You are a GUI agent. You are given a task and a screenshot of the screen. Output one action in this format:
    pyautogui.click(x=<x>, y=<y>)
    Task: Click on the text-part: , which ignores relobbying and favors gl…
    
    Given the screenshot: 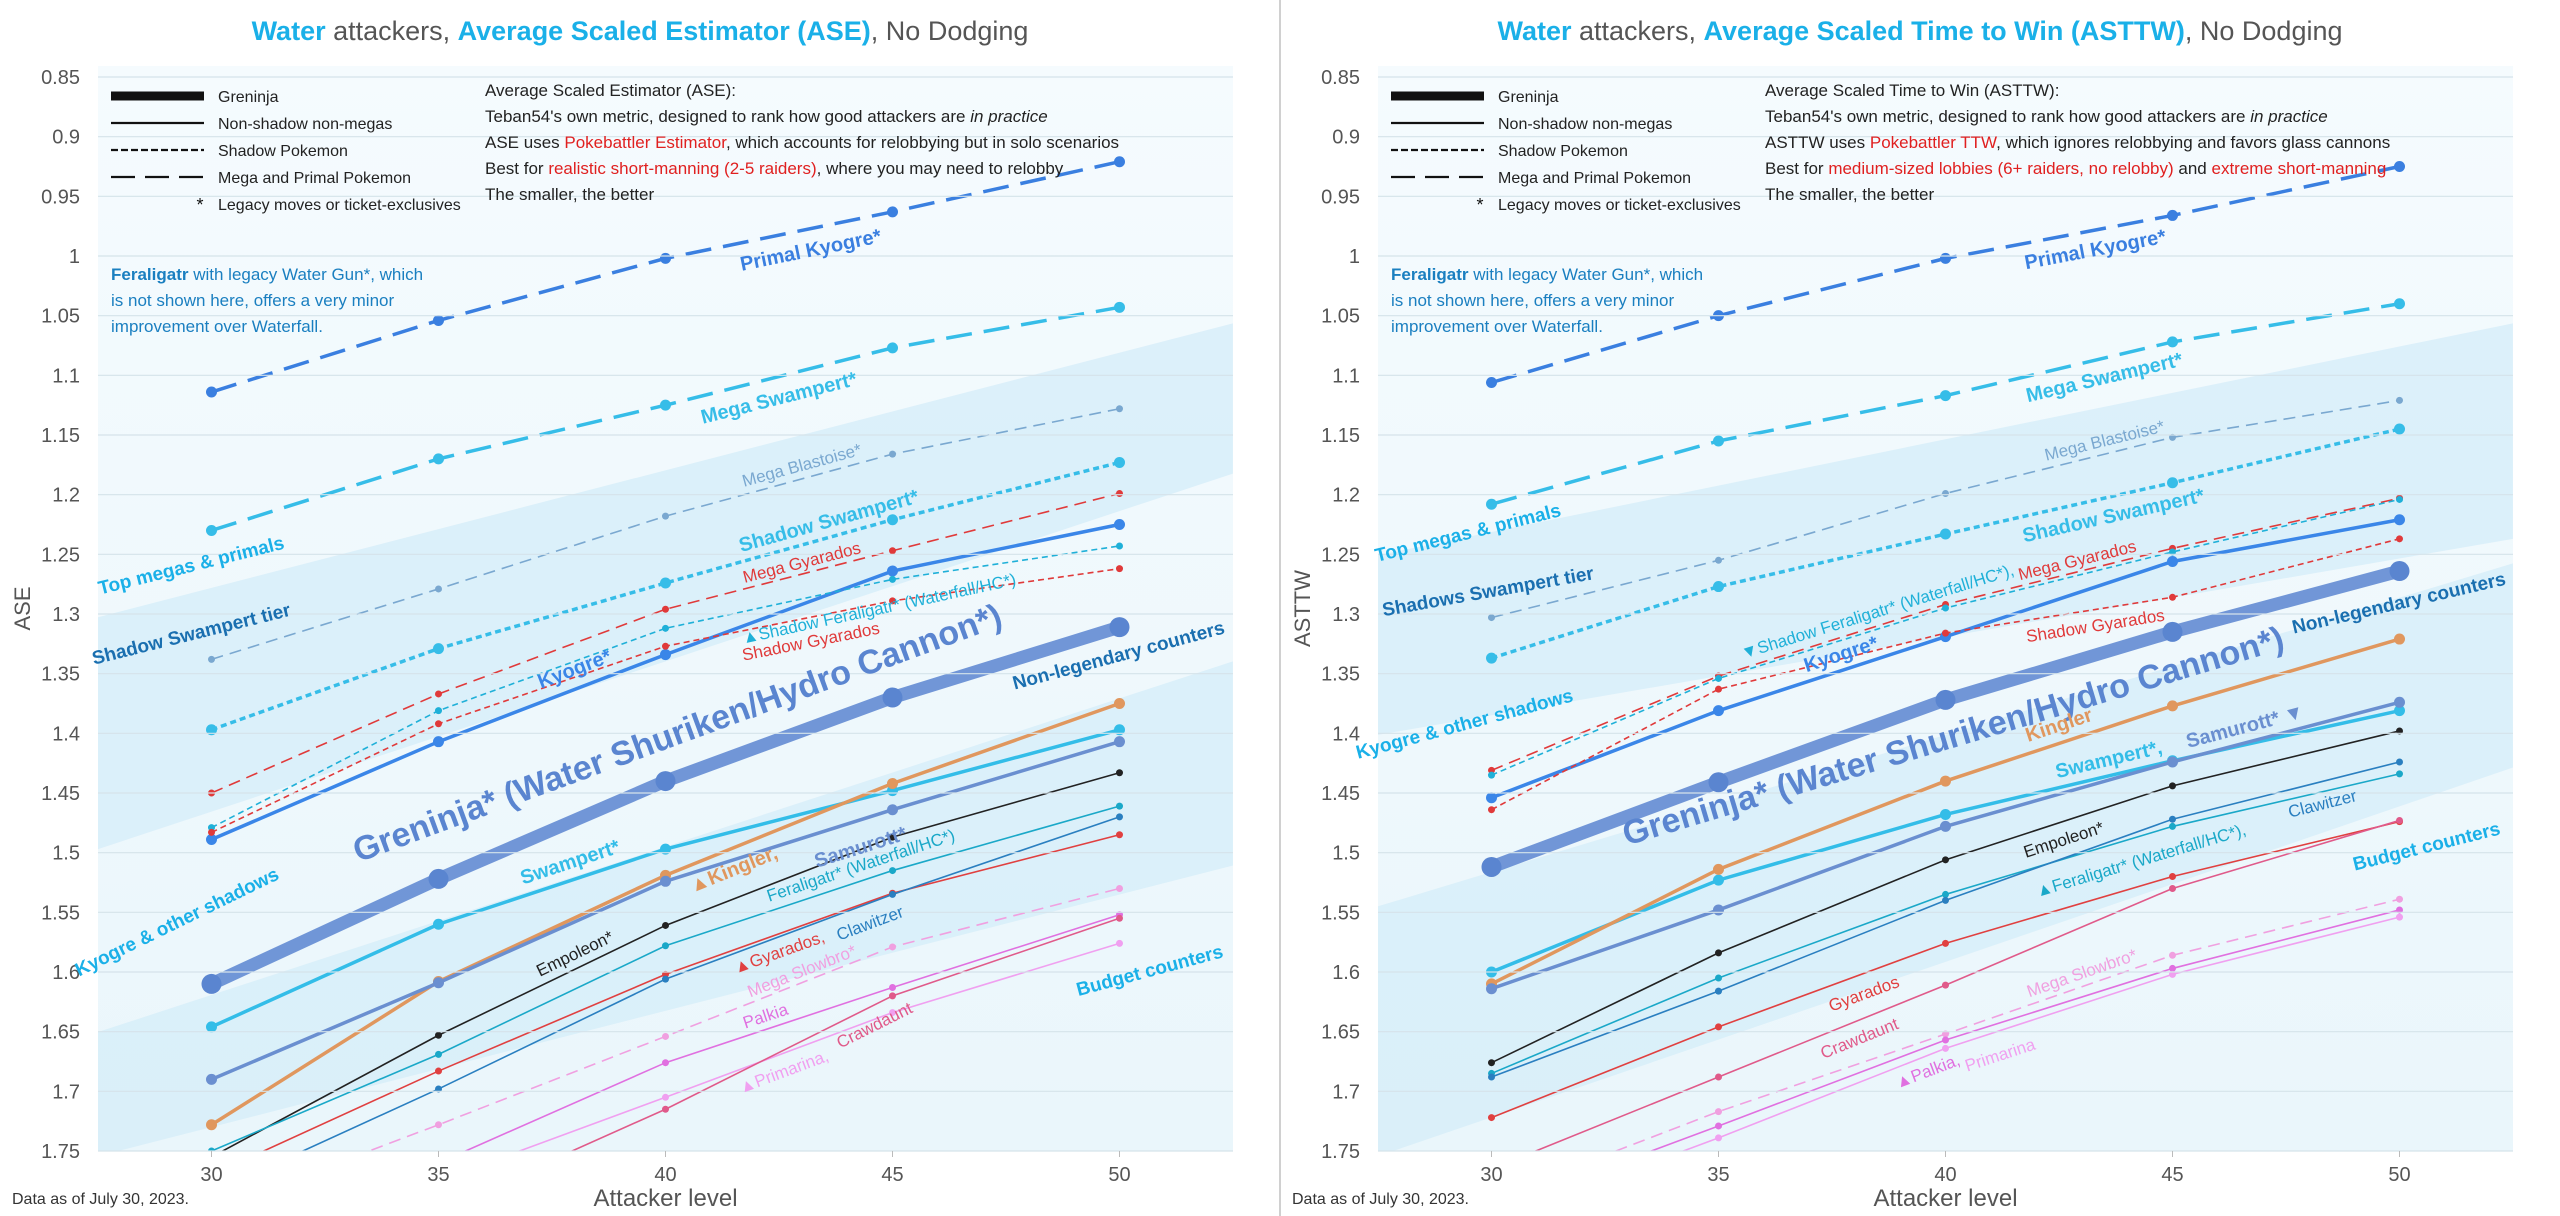 What is the action you would take?
    pyautogui.click(x=2193, y=142)
    